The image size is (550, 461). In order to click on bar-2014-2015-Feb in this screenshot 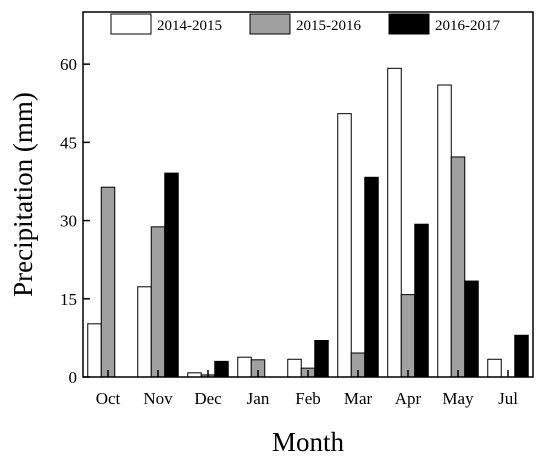, I will do `click(294, 368)`.